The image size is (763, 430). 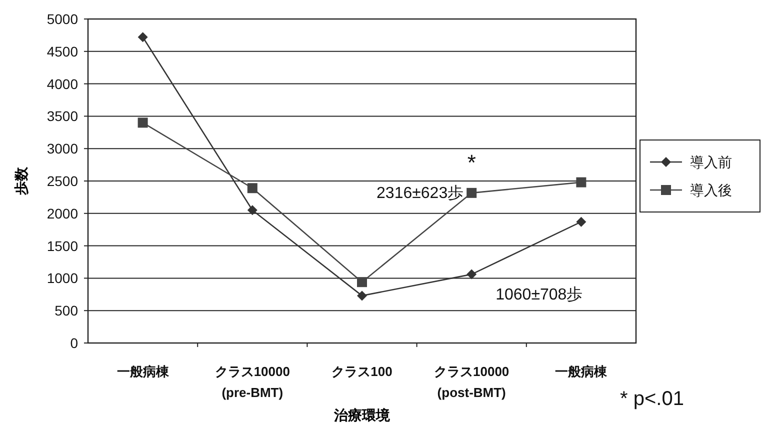 I want to click on annotation: 1060±708歩, so click(x=539, y=294).